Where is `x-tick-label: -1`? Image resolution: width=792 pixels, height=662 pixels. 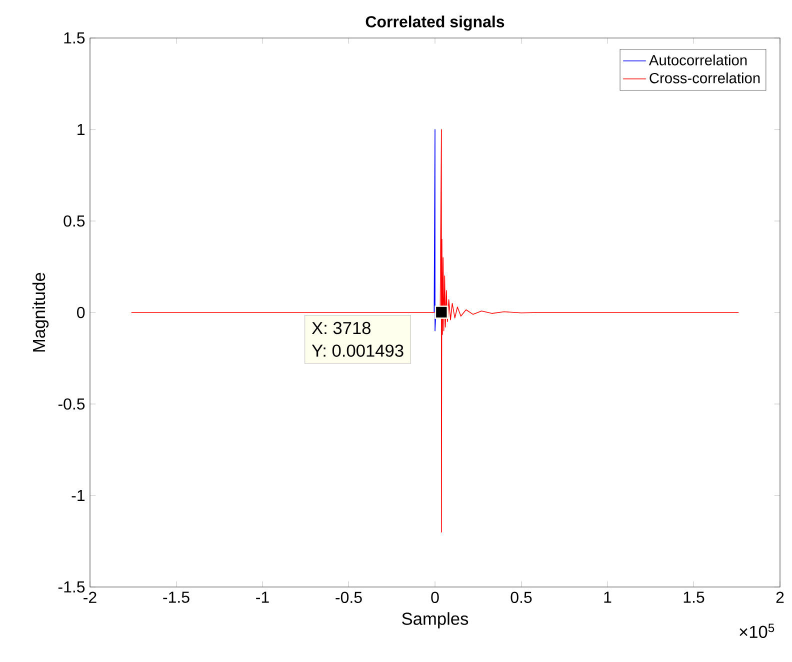 x-tick-label: -1 is located at coordinates (262, 597).